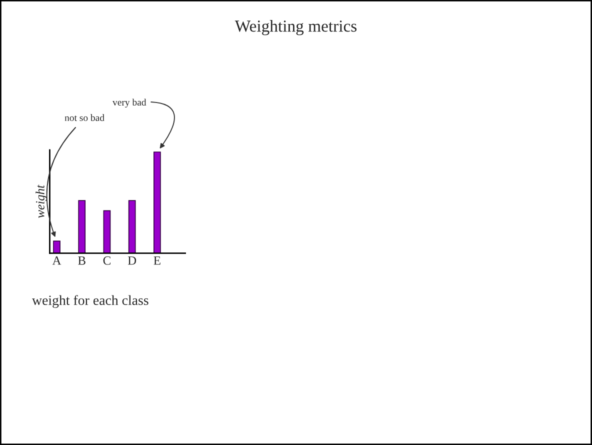  Describe the element at coordinates (82, 260) in the screenshot. I see `x-tick-label: B` at that location.